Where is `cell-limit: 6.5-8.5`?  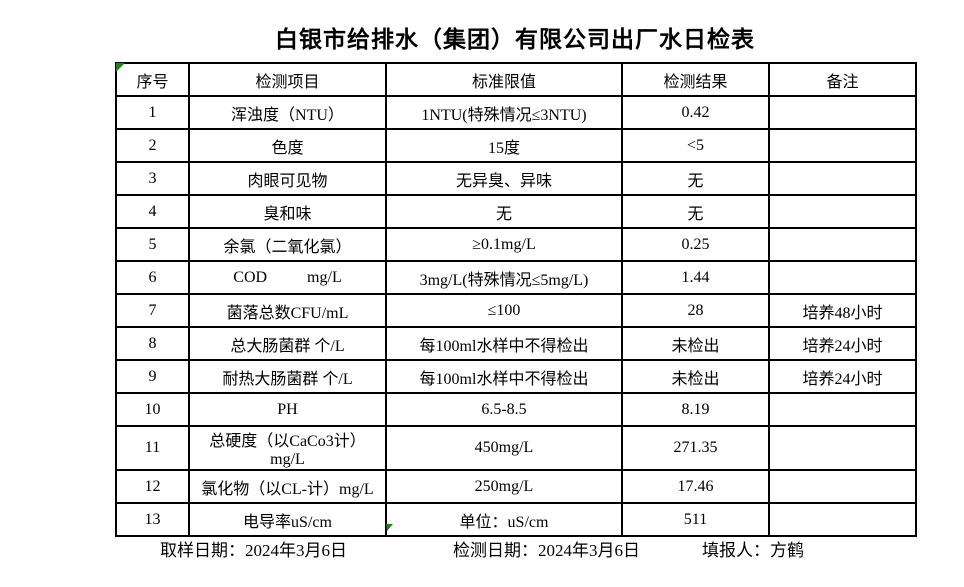
cell-limit: 6.5-8.5 is located at coordinates (504, 409).